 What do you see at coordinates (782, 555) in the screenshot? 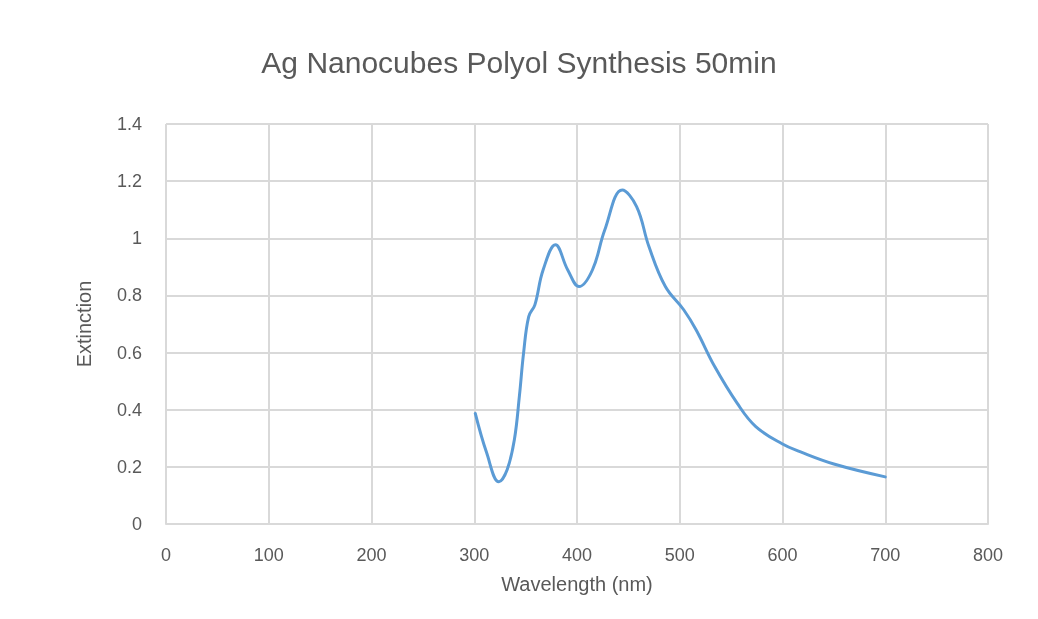
I see `x-tick-label: 600` at bounding box center [782, 555].